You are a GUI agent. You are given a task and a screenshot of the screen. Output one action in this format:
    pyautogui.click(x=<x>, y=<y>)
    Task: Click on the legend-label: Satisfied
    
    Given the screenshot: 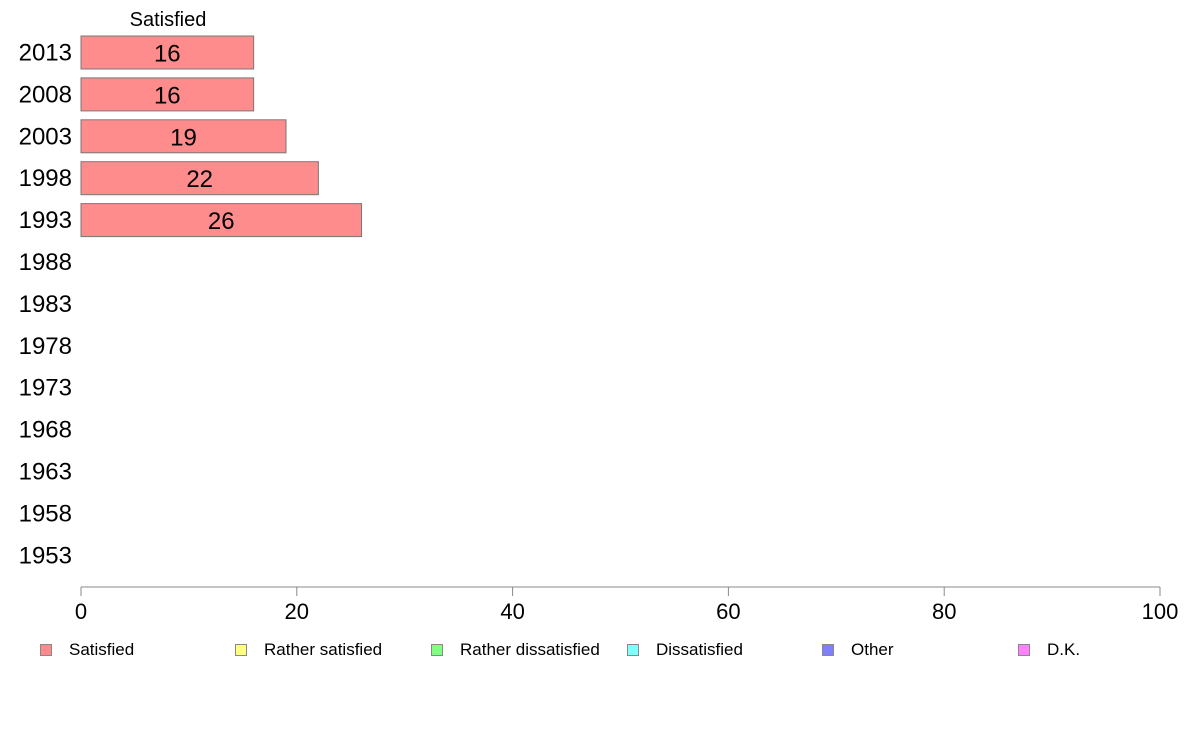 What is the action you would take?
    pyautogui.click(x=102, y=649)
    